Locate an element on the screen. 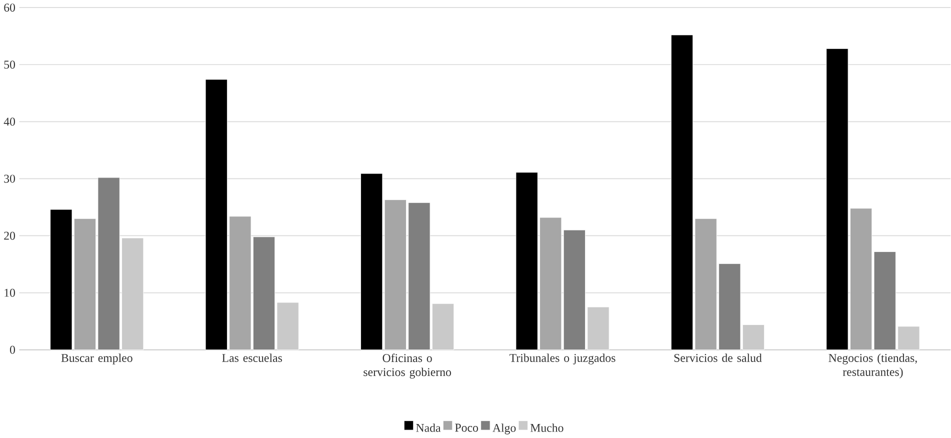  y-tick-label: 10 is located at coordinates (10, 292).